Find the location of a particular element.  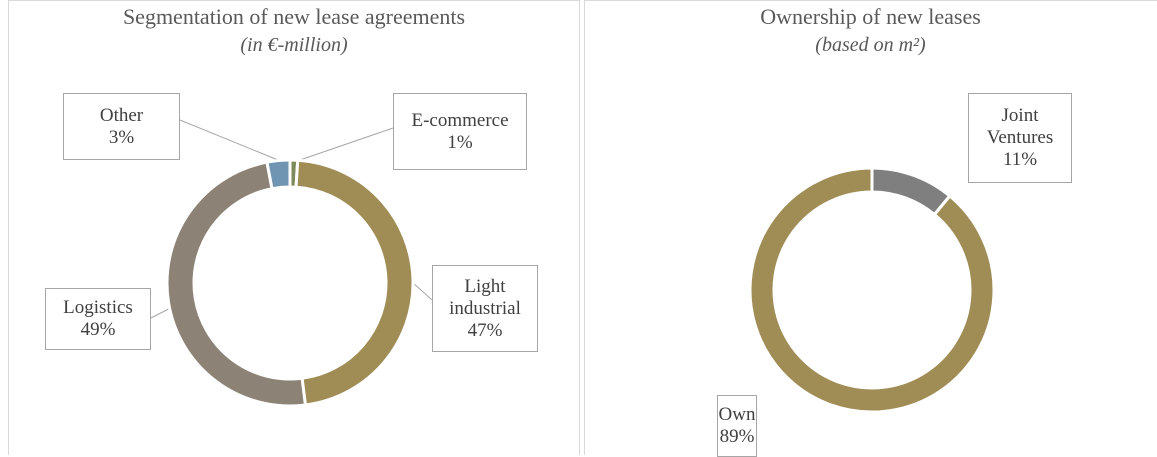

label-value: 11% is located at coordinates (1020, 159).